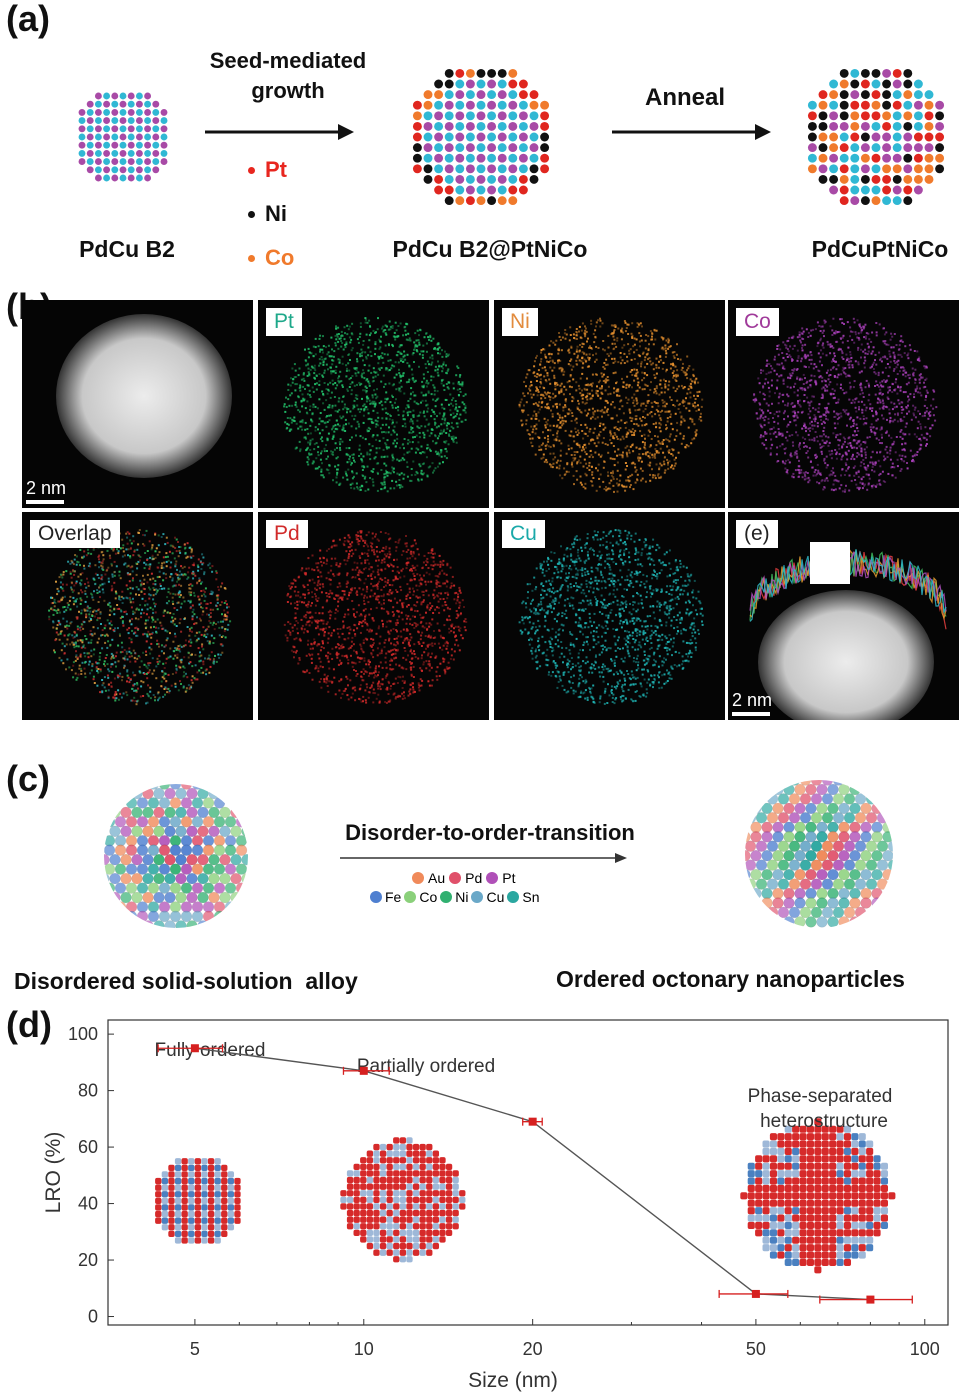 The width and height of the screenshot is (980, 1395). What do you see at coordinates (93, 1317) in the screenshot?
I see `y-tick-label: 0` at bounding box center [93, 1317].